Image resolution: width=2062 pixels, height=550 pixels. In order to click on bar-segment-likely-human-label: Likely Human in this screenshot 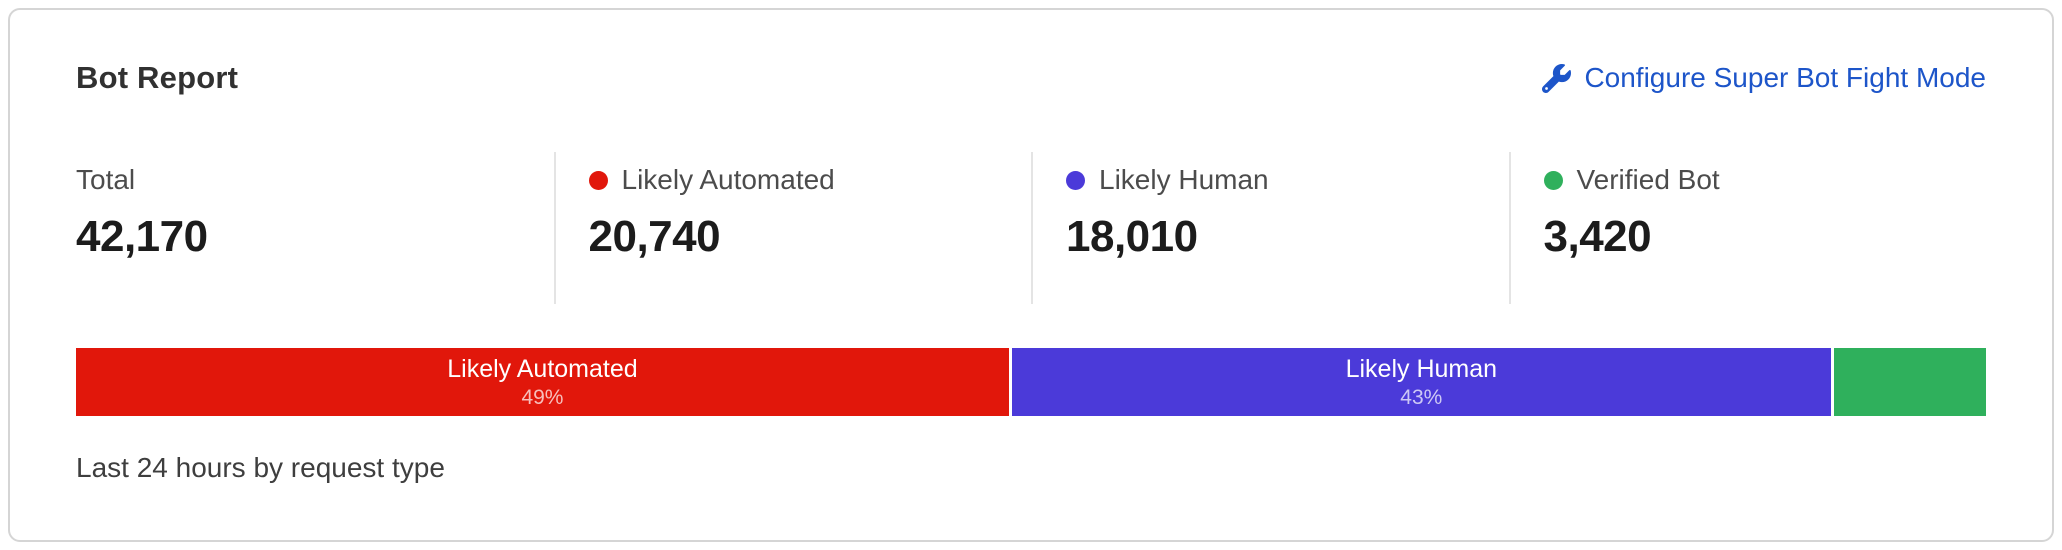, I will do `click(1421, 368)`.